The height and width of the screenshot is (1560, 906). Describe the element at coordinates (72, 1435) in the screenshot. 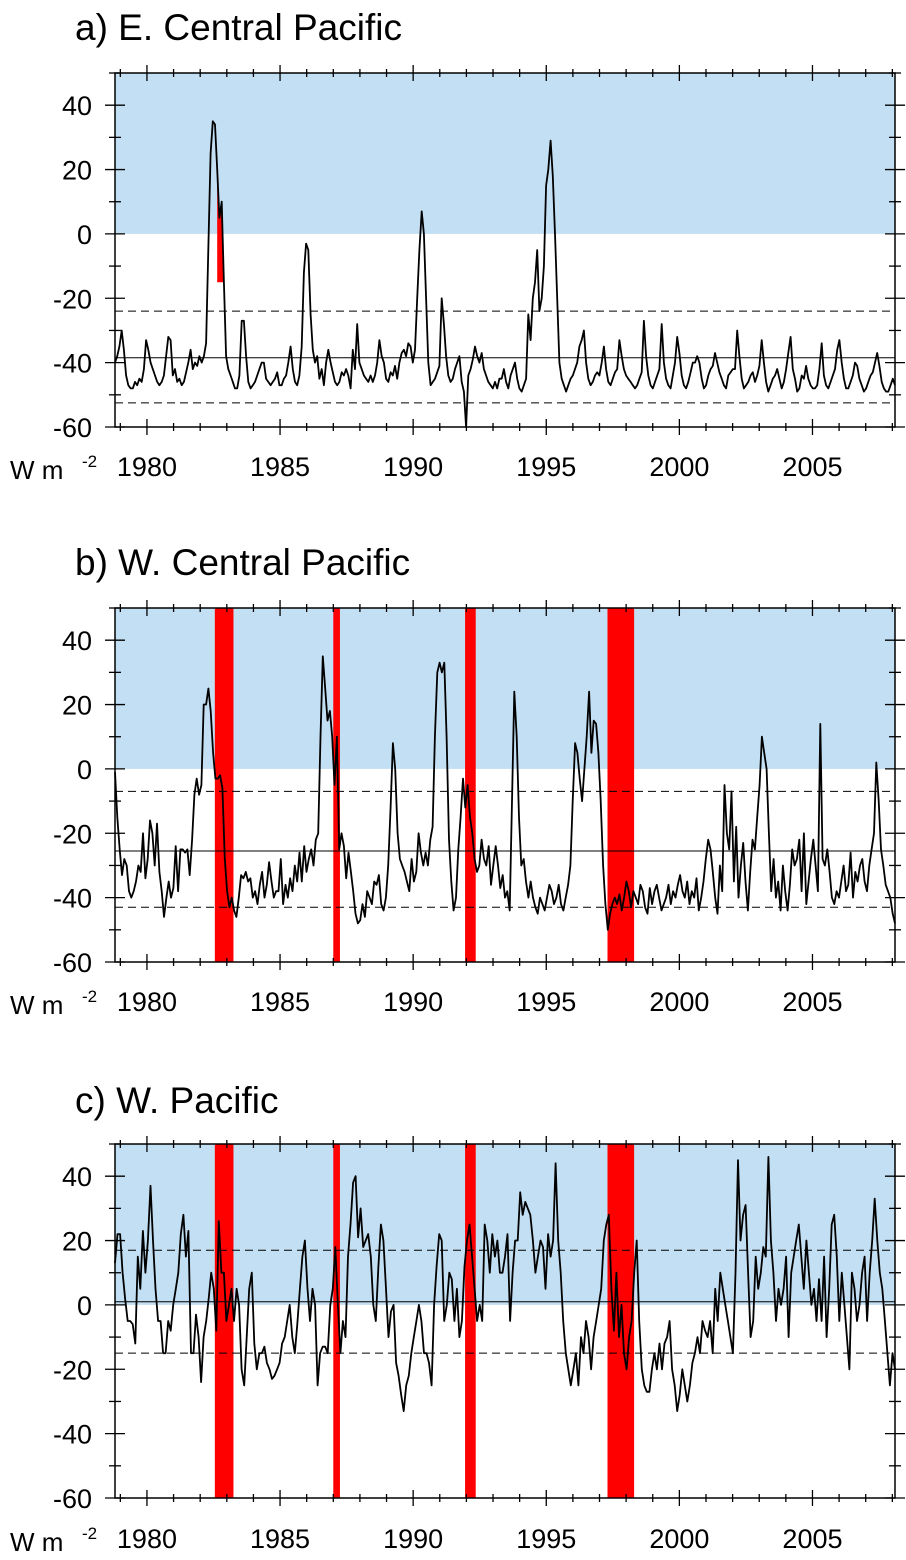

I see `panel-c-ytick-label: -40` at that location.